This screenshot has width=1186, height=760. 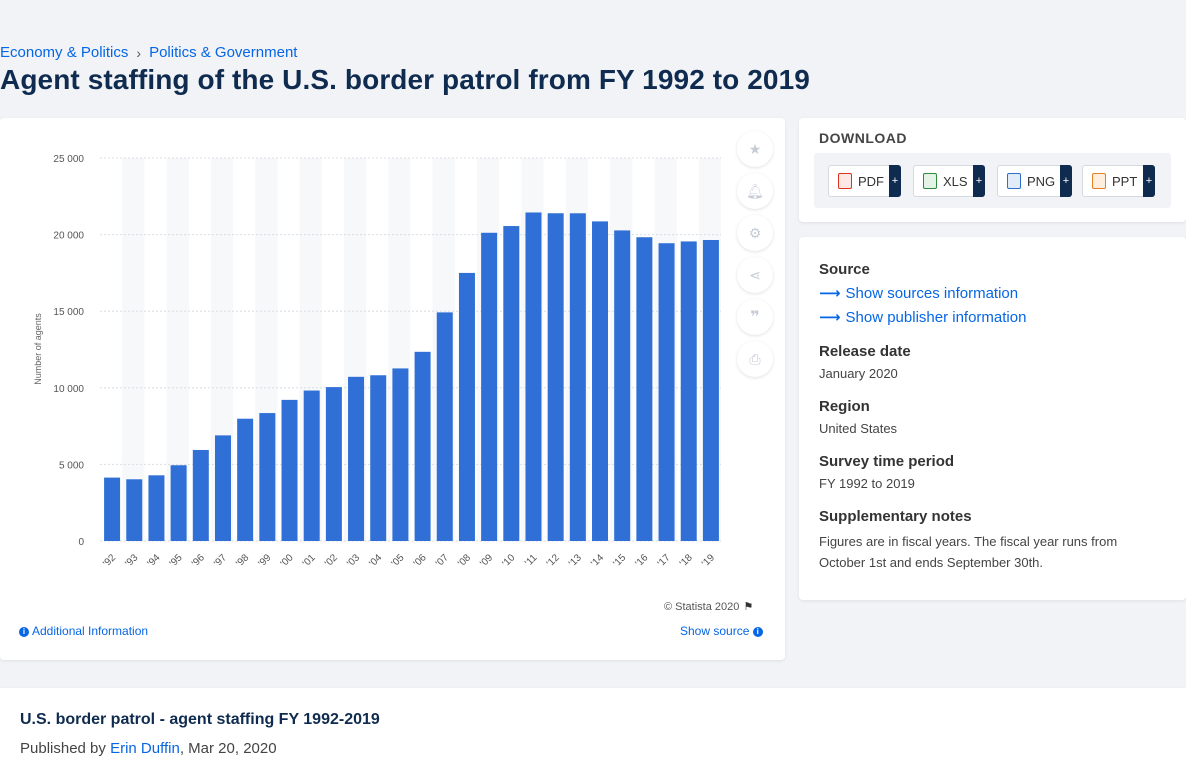 I want to click on x-tick-label: '02, so click(x=331, y=560).